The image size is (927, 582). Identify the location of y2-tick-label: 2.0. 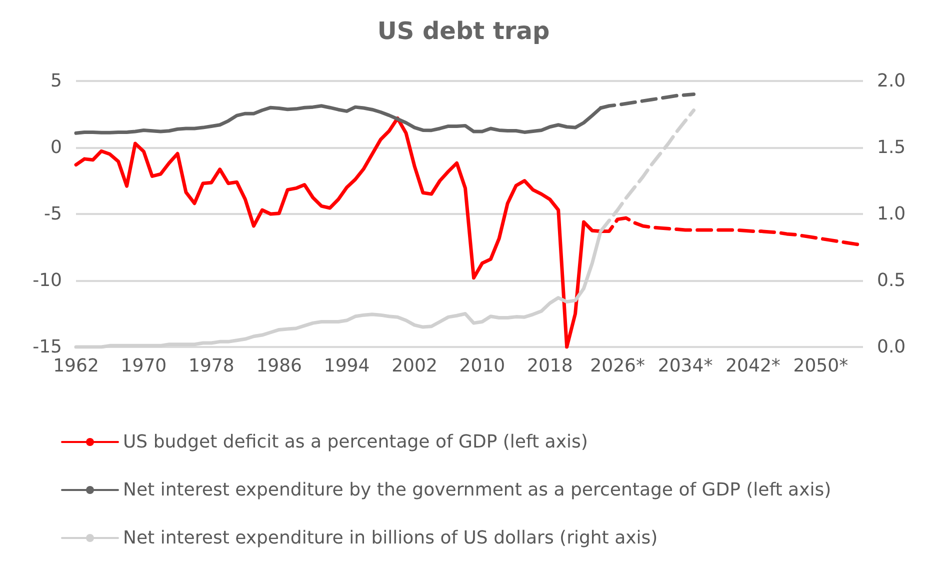
(891, 81).